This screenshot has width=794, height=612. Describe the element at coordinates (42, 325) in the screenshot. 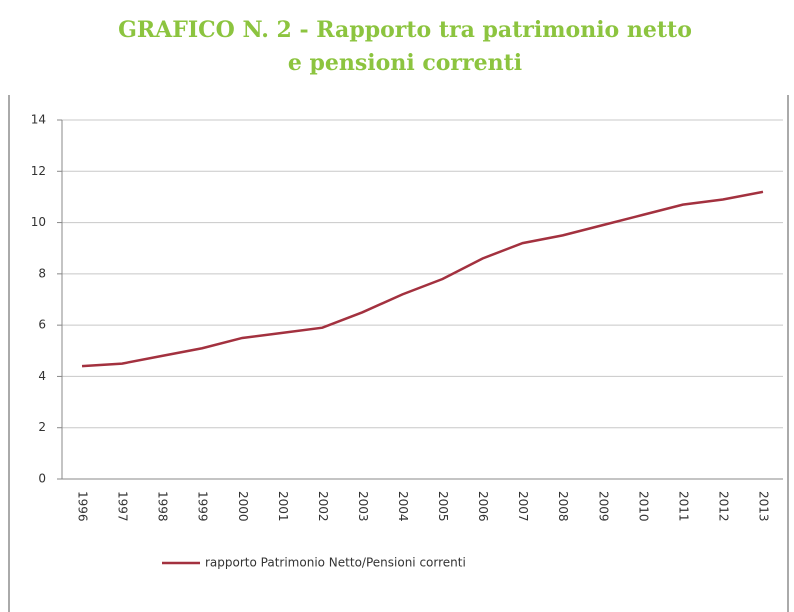

I see `y-tick-label: 6` at that location.